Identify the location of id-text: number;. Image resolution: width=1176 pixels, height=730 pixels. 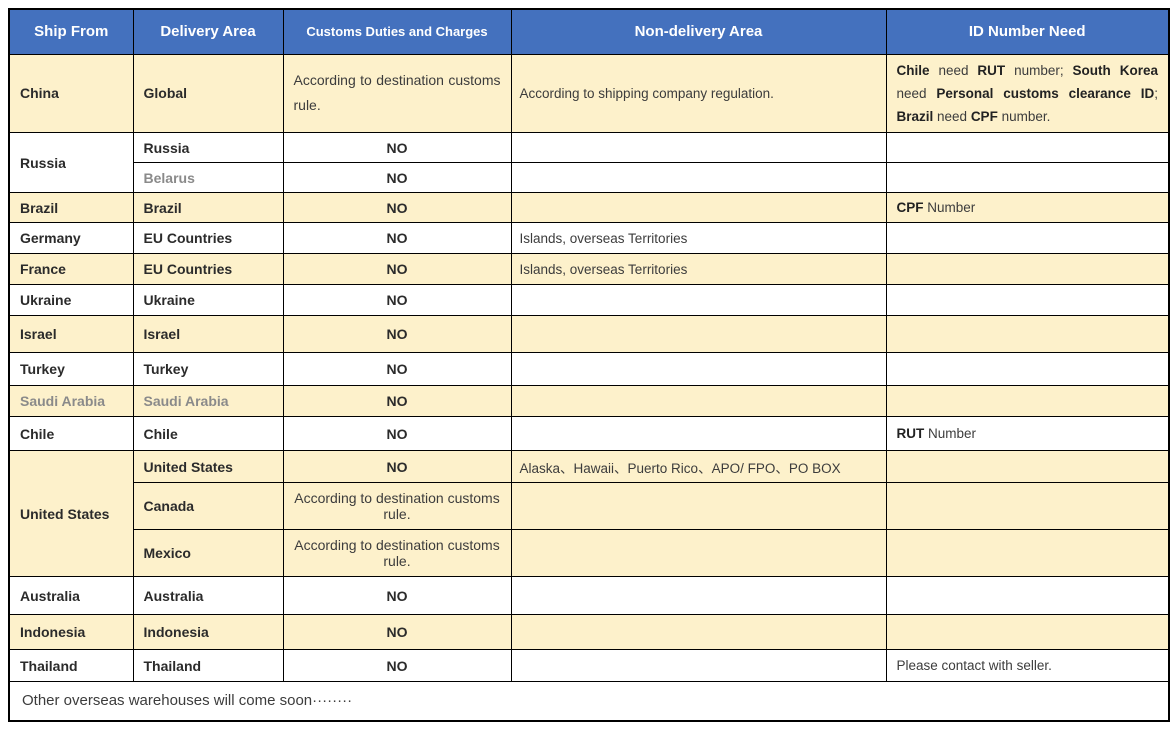
(1039, 70).